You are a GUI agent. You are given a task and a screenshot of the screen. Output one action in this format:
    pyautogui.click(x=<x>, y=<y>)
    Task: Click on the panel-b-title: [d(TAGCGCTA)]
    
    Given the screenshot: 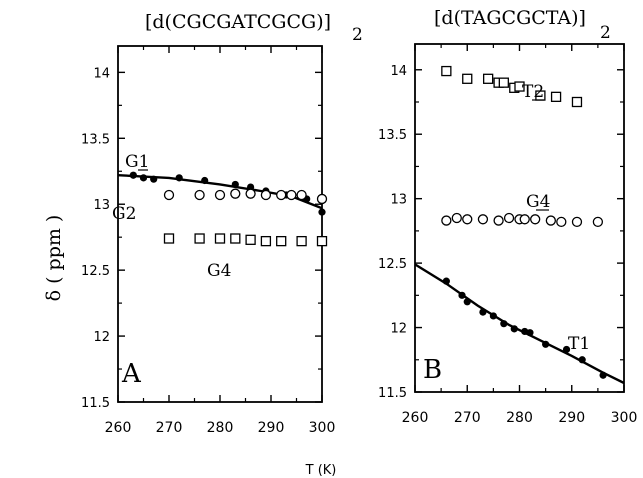 What is the action you would take?
    pyautogui.click(x=510, y=18)
    